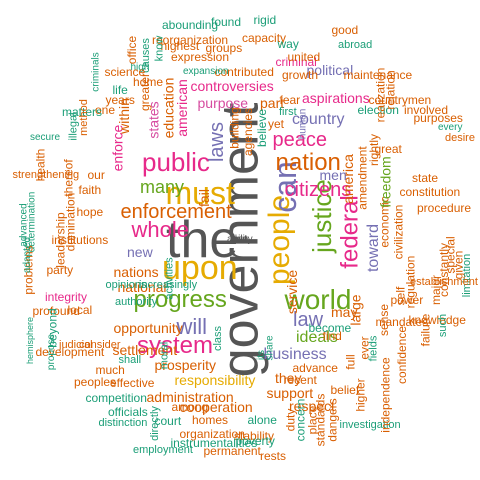 The height and width of the screenshot is (480, 480). What do you see at coordinates (330, 70) in the screenshot?
I see `cloud-word: political` at bounding box center [330, 70].